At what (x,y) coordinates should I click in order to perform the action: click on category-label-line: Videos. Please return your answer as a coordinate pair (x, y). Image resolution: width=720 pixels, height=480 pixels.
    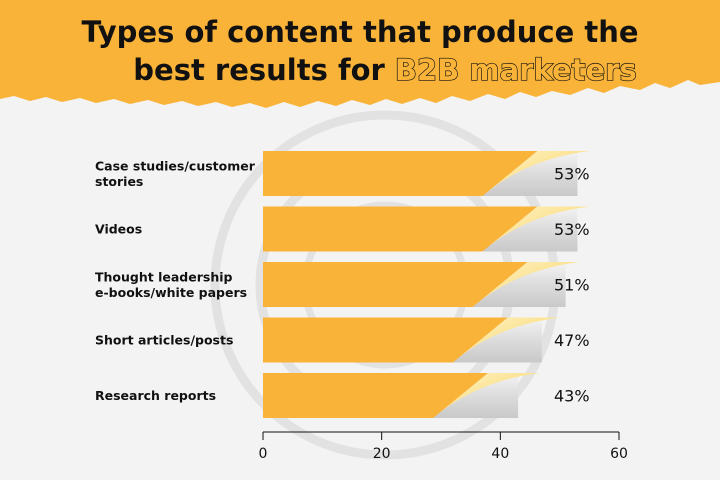
    Looking at the image, I should click on (118, 229).